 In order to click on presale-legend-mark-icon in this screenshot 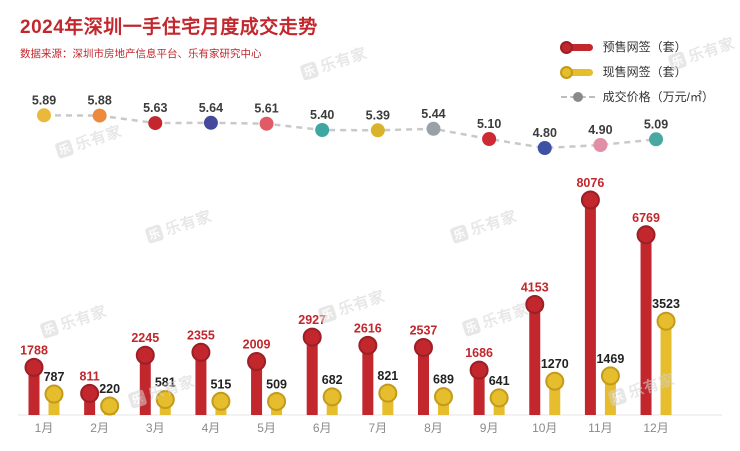, I will do `click(577, 47)`.